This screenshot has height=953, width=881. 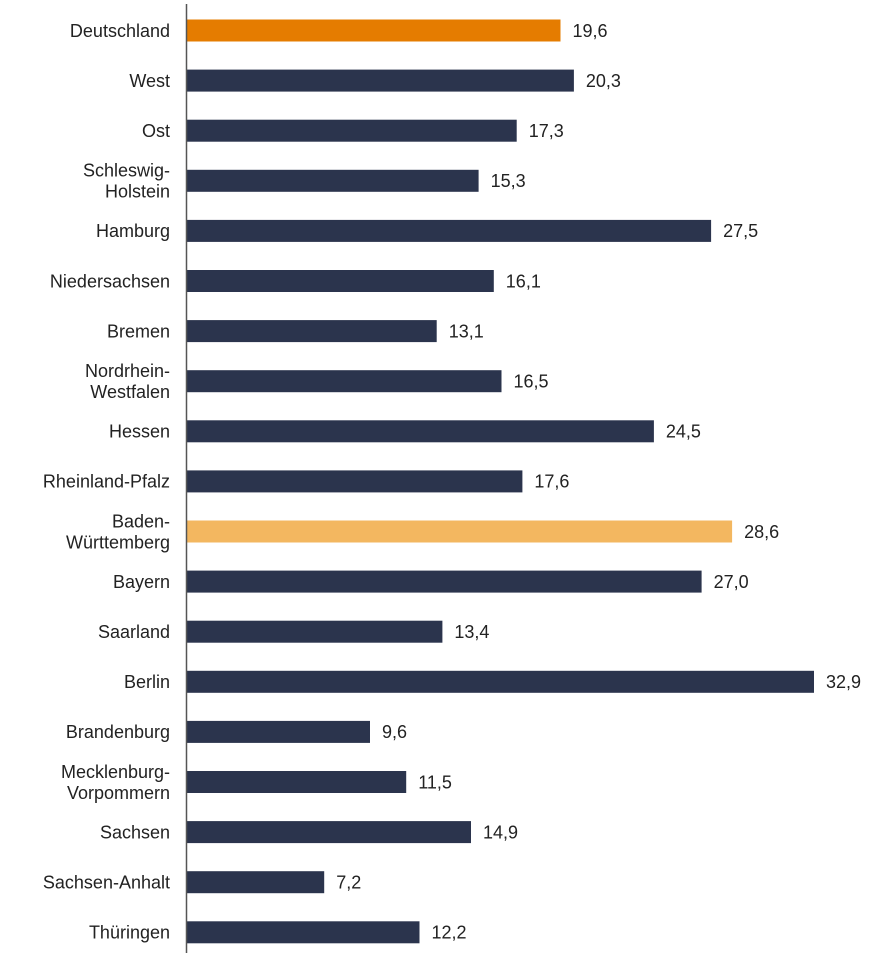 What do you see at coordinates (449, 933) in the screenshot?
I see `value-label: 12,2` at bounding box center [449, 933].